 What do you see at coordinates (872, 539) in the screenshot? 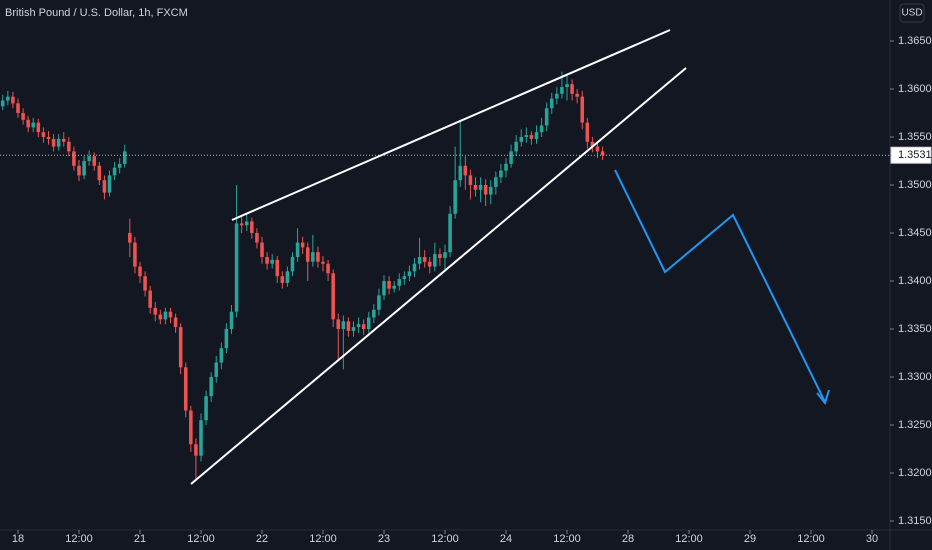
I see `x-tick-label: 30` at bounding box center [872, 539].